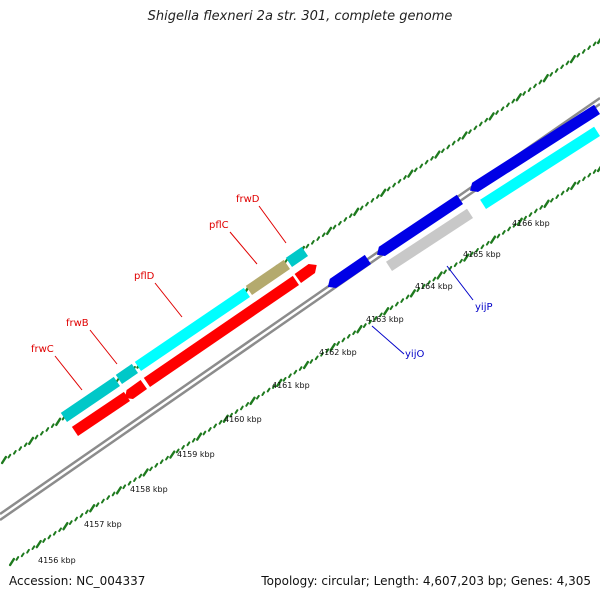 The image size is (600, 600). Describe the element at coordinates (68, 373) in the screenshot. I see `leader-frwC` at that location.